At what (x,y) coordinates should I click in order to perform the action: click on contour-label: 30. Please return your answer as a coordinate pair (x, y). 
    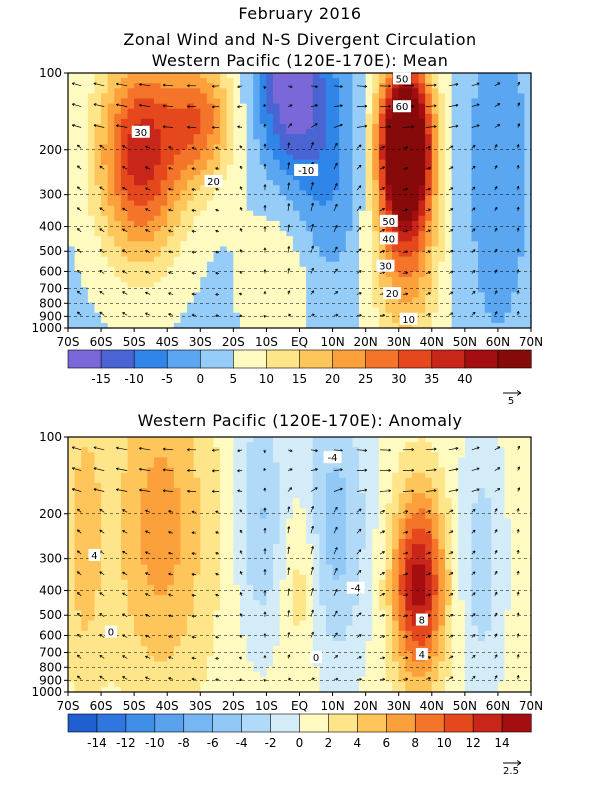
    Looking at the image, I should click on (140, 133).